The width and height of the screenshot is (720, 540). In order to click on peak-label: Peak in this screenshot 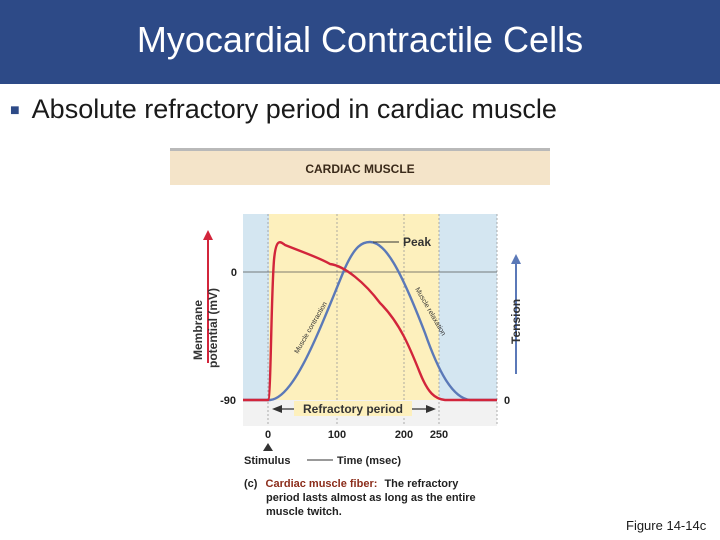, I will do `click(417, 242)`.